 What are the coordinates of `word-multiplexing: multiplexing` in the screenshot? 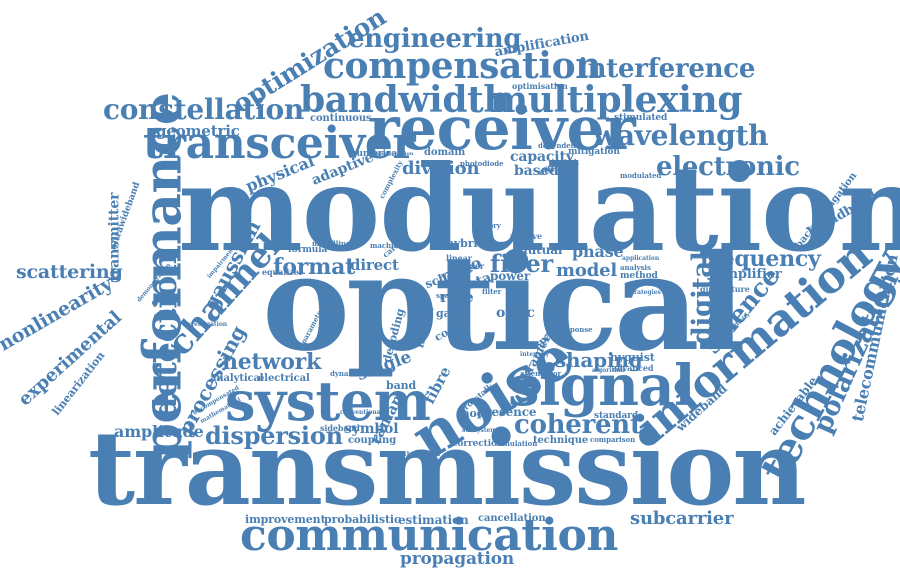 It's located at (616, 100).